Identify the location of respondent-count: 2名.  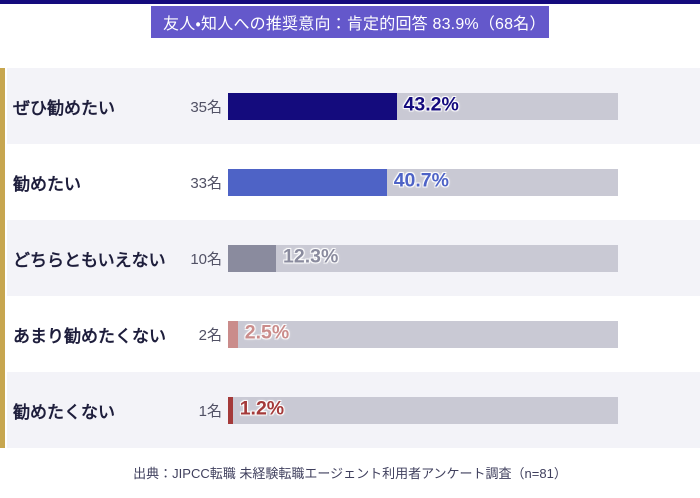
(210, 335).